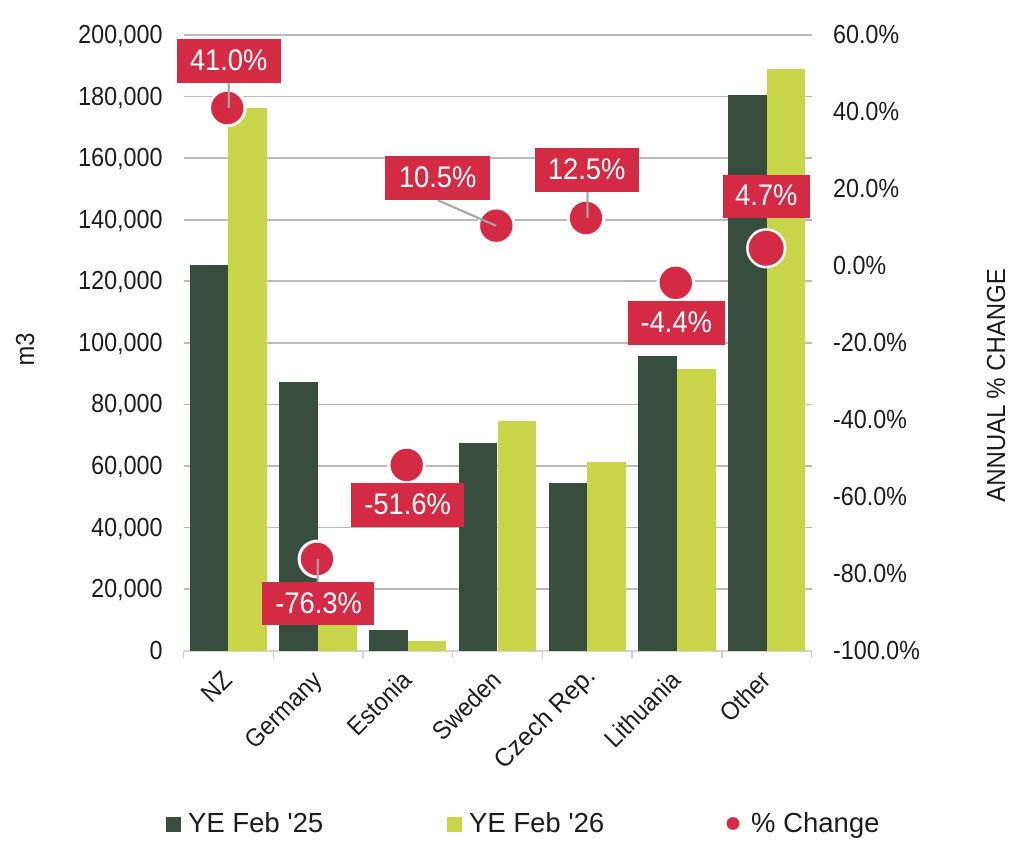 The height and width of the screenshot is (853, 1024). Describe the element at coordinates (643, 709) in the screenshot. I see `svg-text: Lithuania` at that location.